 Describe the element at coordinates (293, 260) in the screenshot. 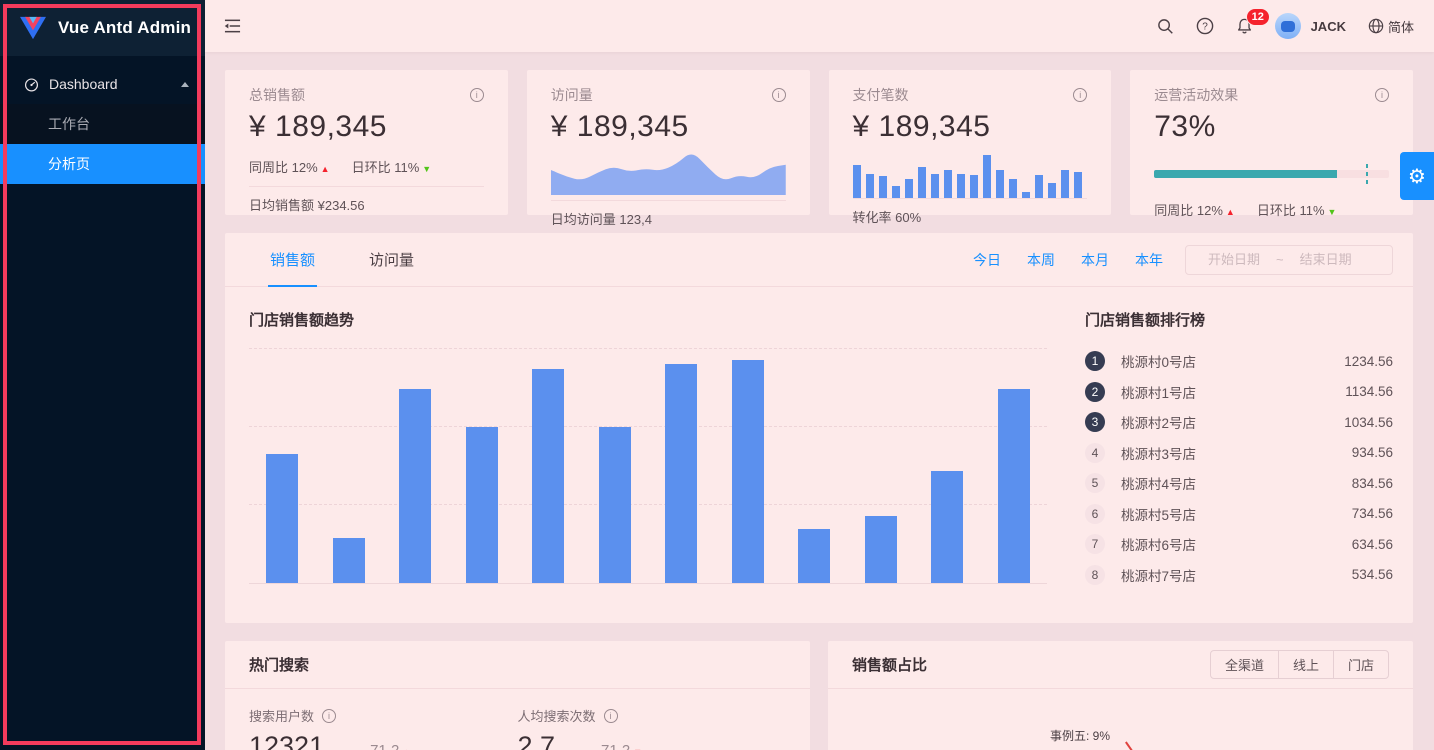

I see `tab-sales: 销售额` at that location.